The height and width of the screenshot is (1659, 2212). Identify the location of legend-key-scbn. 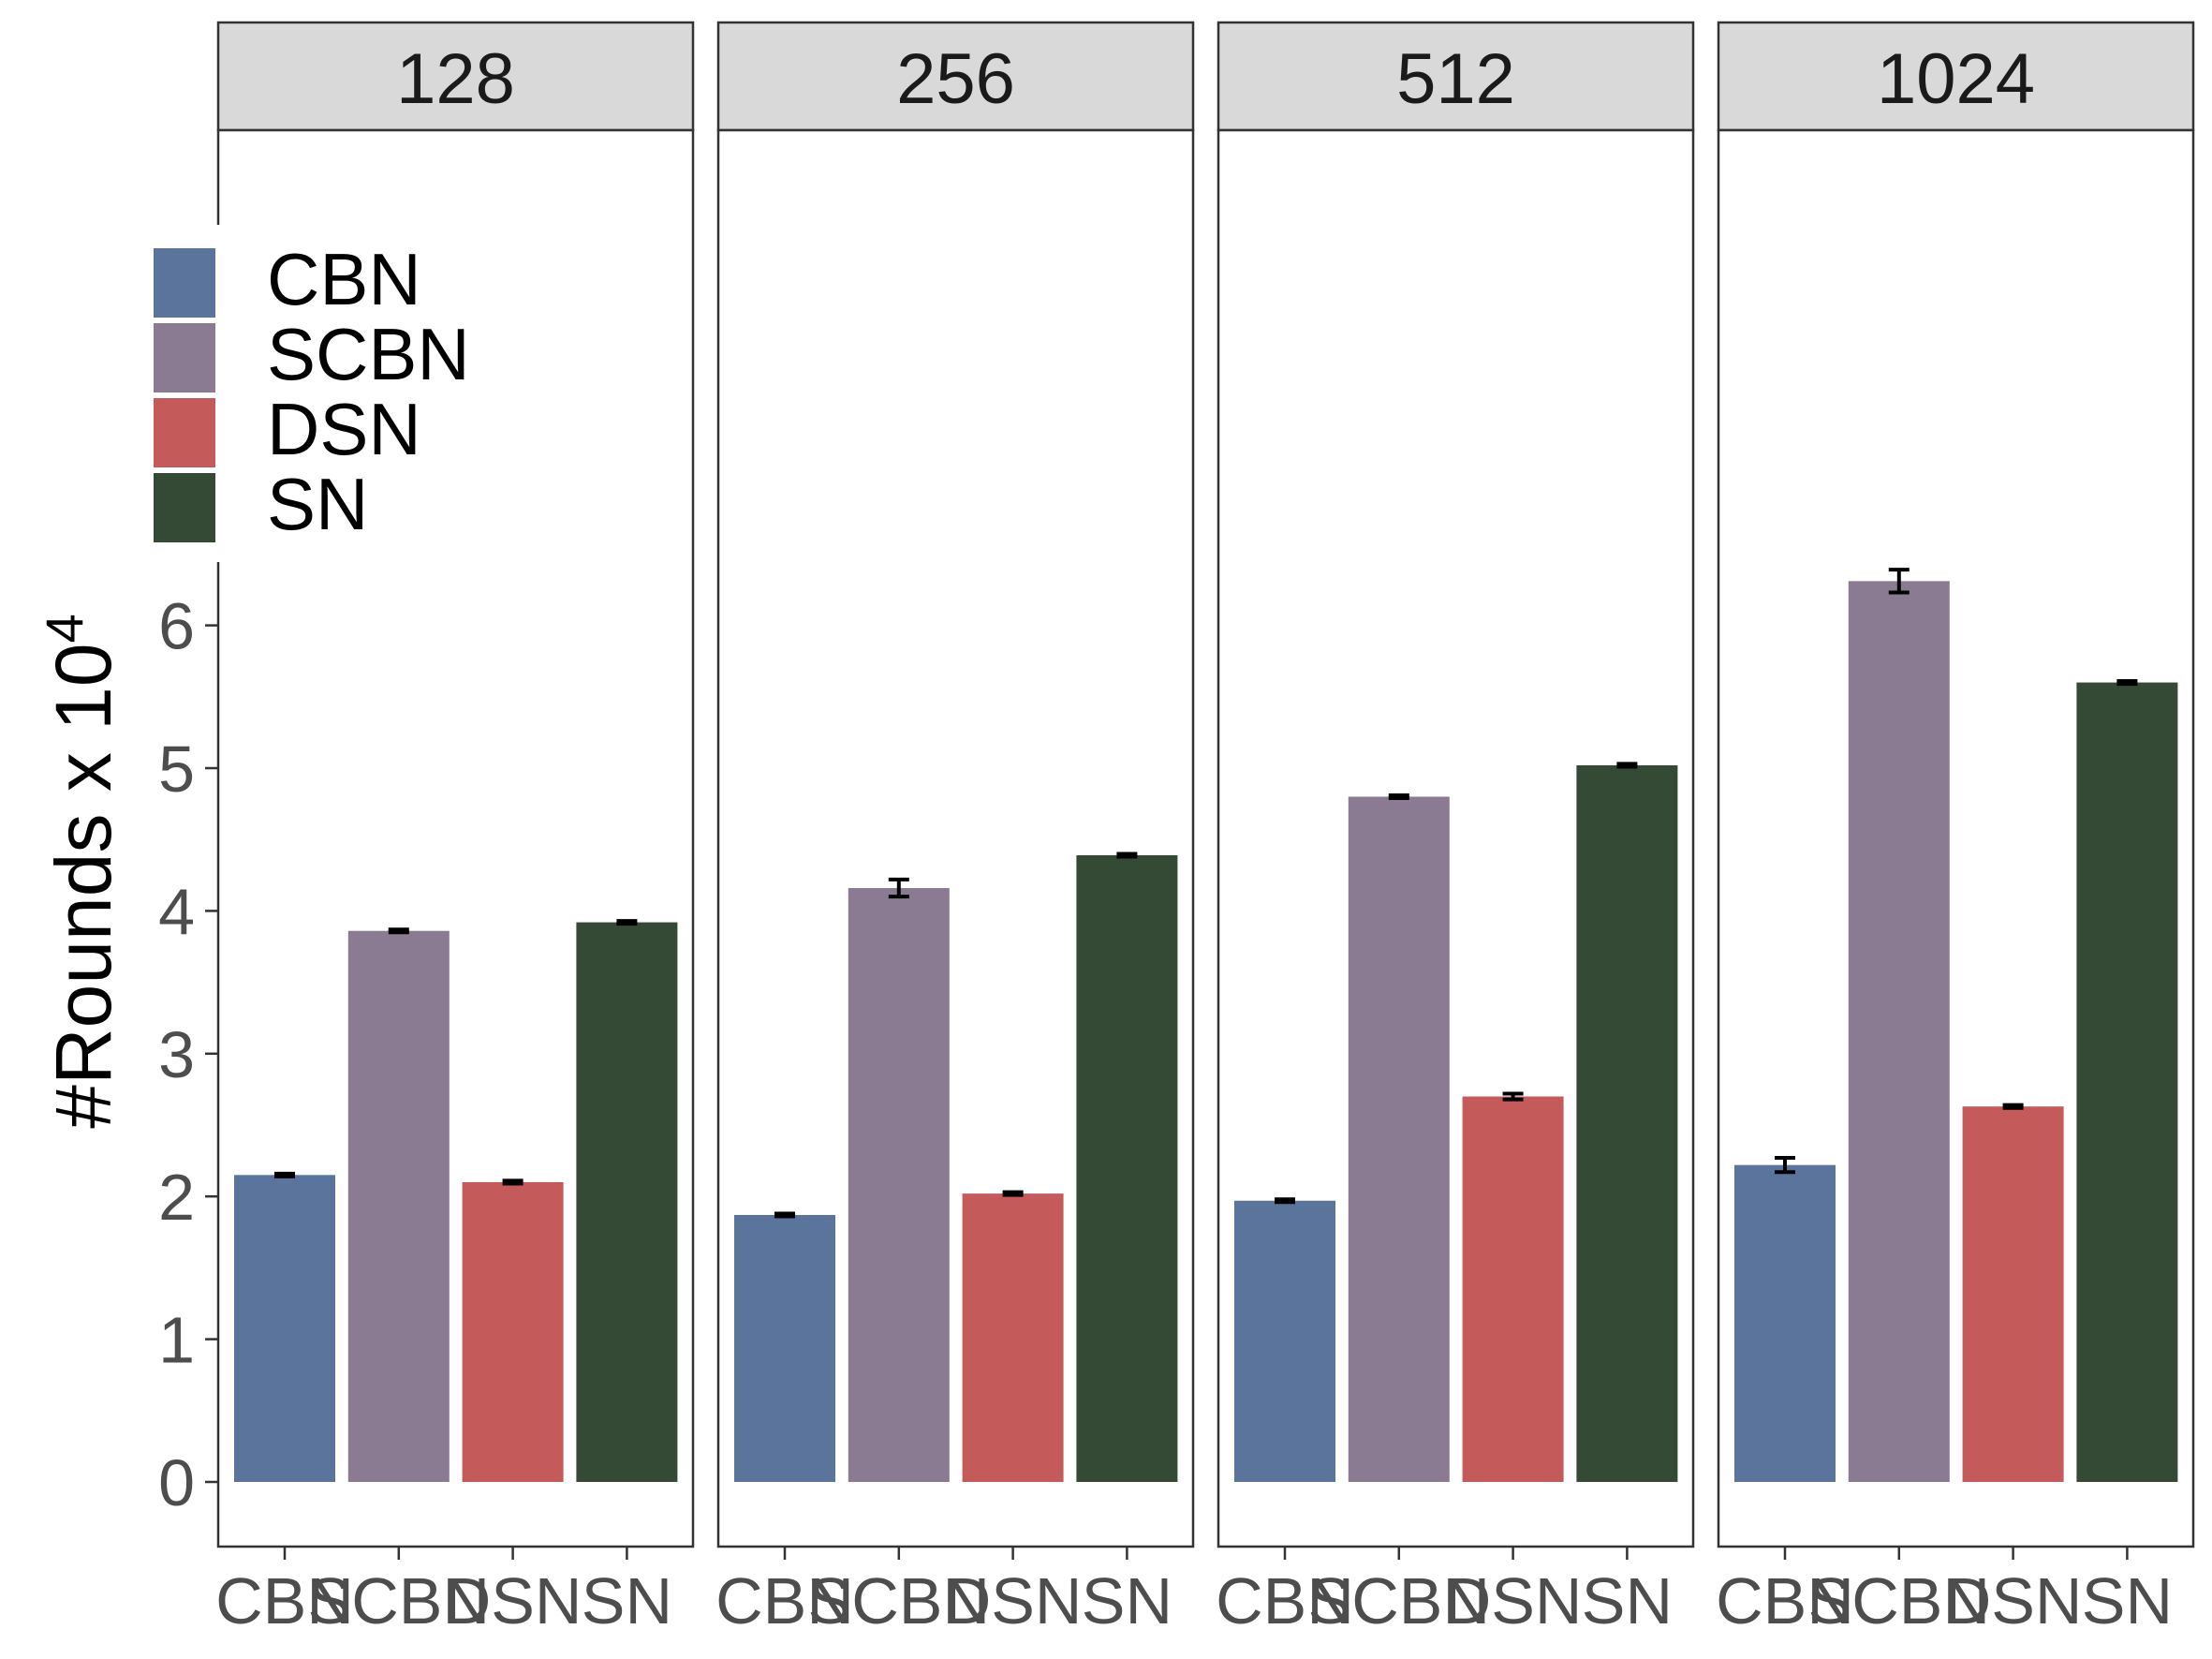
(184, 358).